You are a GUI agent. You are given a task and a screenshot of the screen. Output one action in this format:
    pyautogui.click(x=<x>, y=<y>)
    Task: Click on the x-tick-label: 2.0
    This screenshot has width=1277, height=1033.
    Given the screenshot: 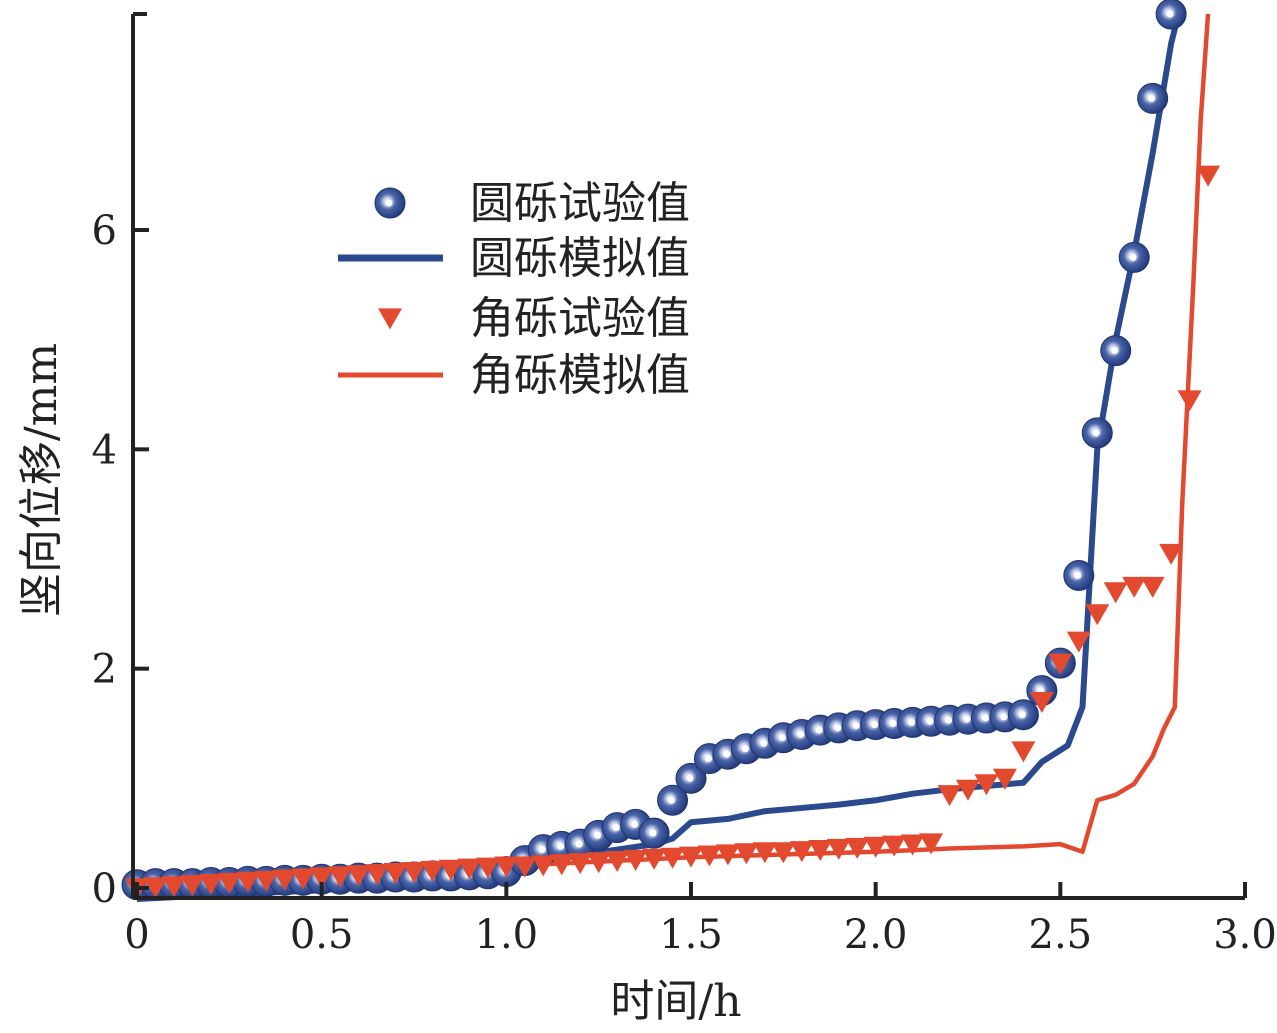 What is the action you would take?
    pyautogui.click(x=876, y=935)
    